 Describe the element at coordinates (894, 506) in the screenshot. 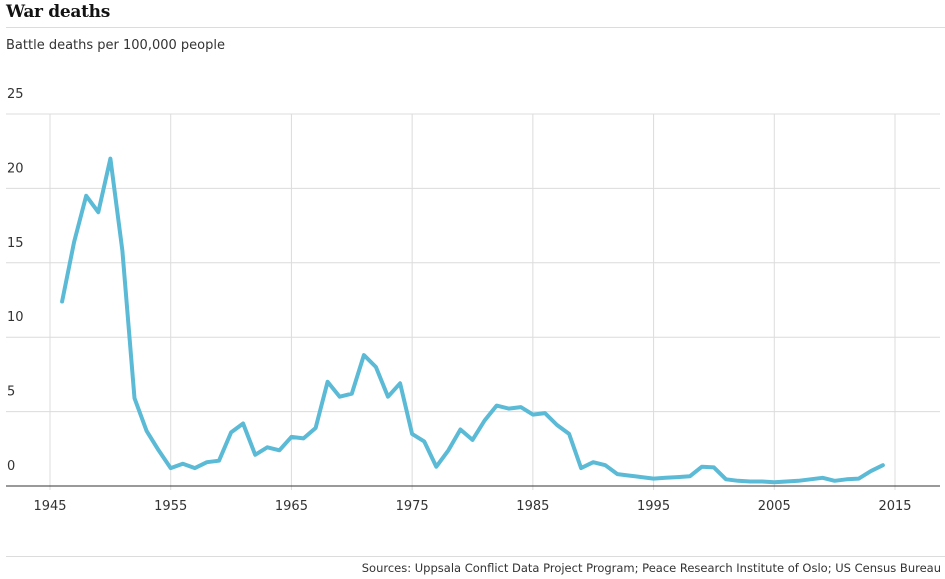

I see `x-tick-label: 2015` at that location.